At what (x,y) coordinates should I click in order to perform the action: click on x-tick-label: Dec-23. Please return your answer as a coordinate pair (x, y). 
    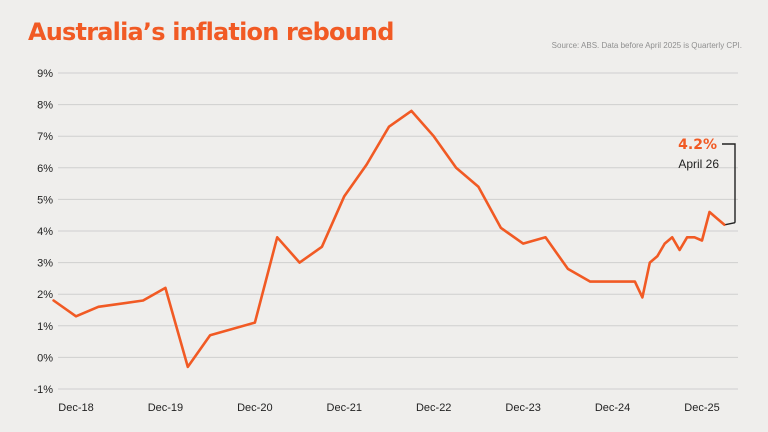
    Looking at the image, I should click on (522, 408).